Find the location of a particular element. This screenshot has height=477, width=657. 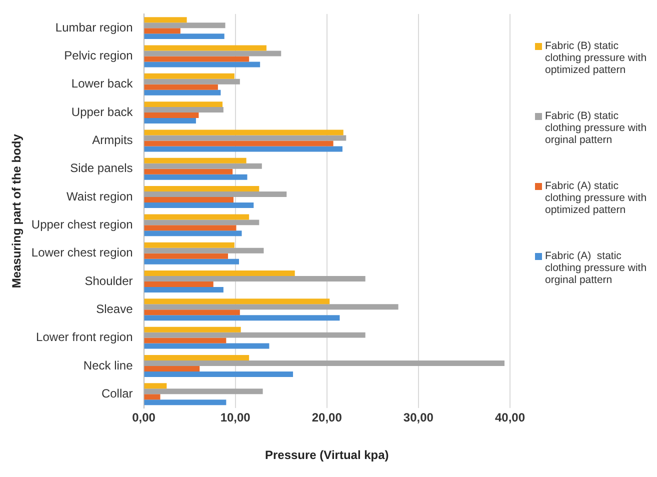

y-tick-label: Side panels is located at coordinates (101, 168).